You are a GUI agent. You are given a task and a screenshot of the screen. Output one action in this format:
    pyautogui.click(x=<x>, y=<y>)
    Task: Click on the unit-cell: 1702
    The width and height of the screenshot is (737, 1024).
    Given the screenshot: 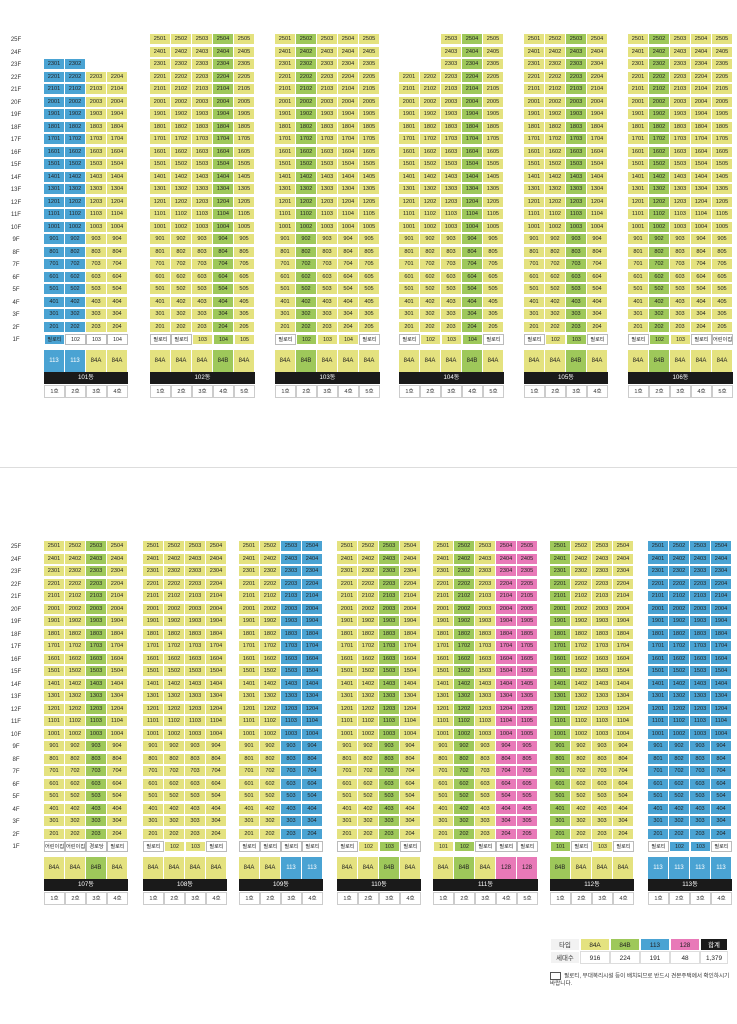 What is the action you would take?
    pyautogui.click(x=555, y=140)
    